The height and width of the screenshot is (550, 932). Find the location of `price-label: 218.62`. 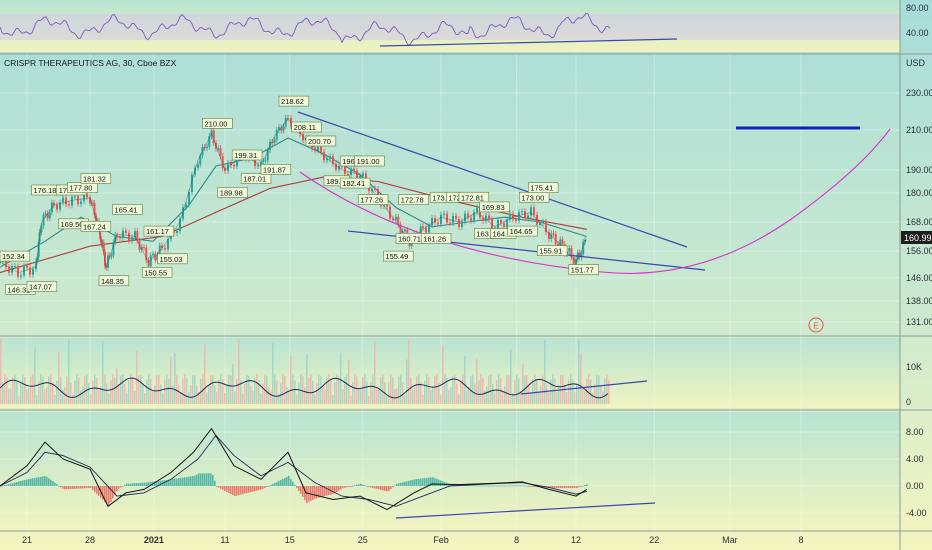

price-label: 218.62 is located at coordinates (292, 101).